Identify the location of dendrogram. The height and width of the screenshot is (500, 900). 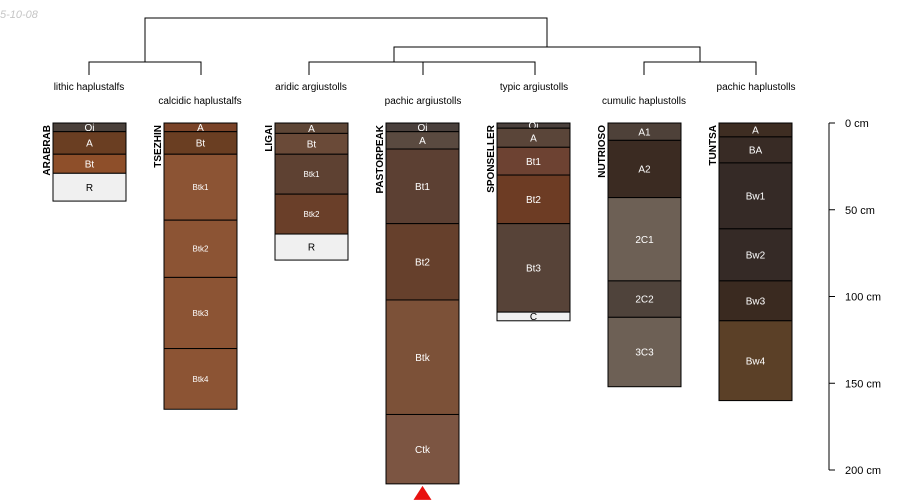
(422, 46).